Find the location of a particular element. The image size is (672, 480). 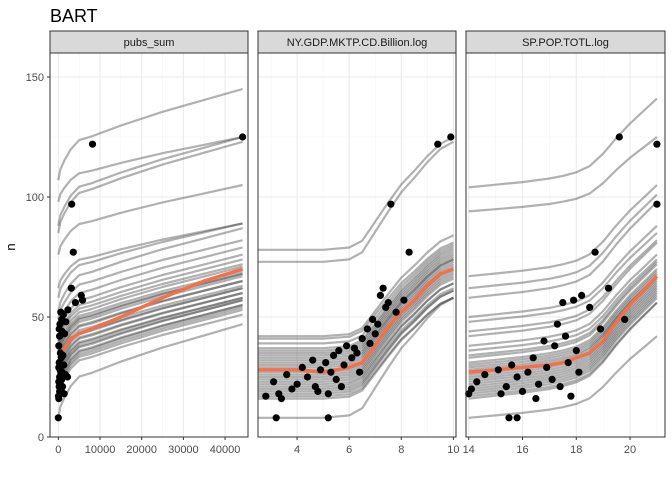

x-tick-label: 4 is located at coordinates (297, 450).